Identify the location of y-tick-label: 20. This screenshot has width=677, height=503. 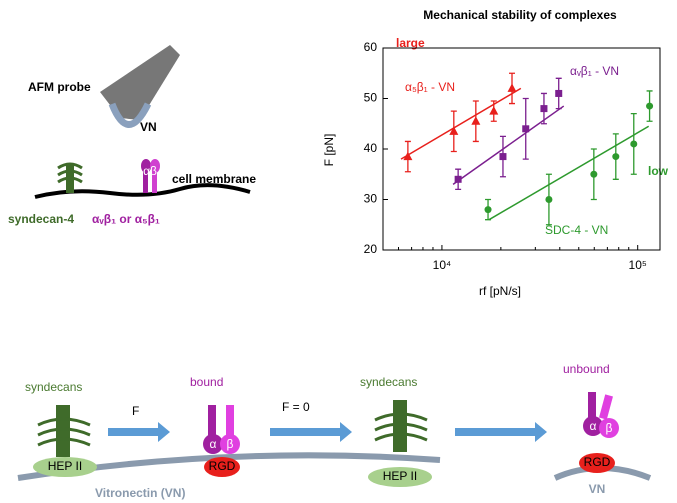
(371, 249).